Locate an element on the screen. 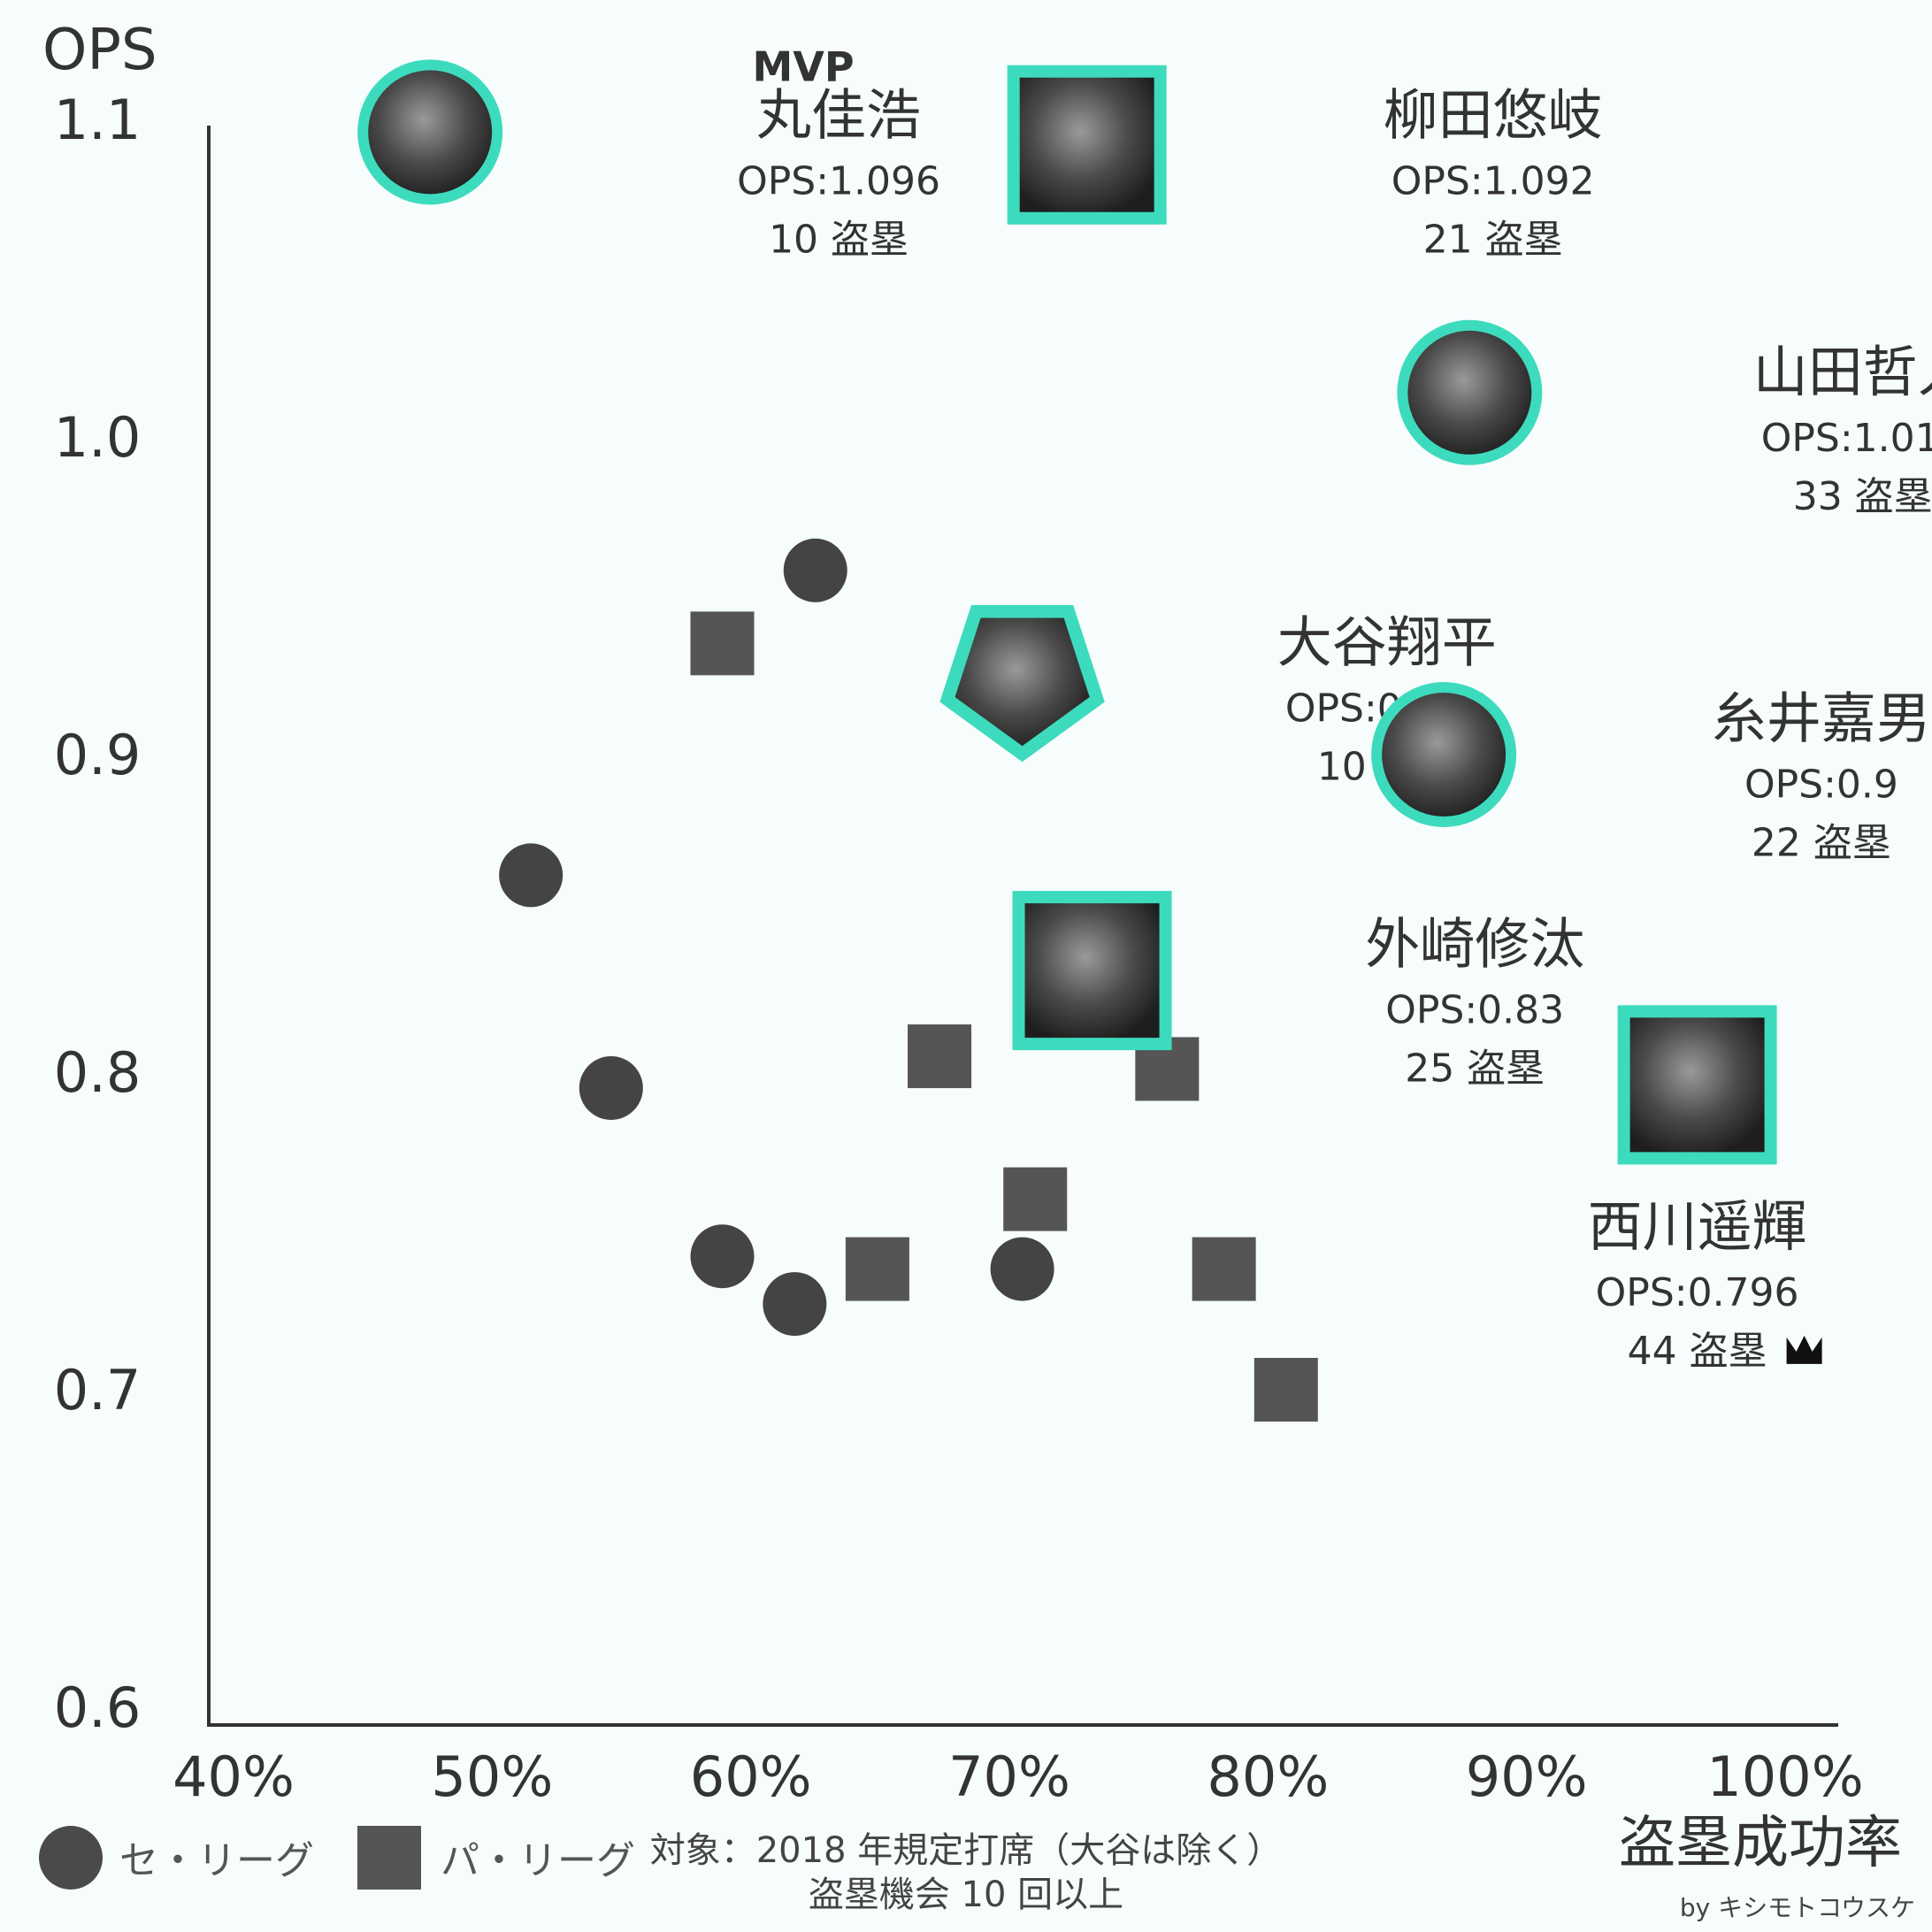 This screenshot has width=1932, height=1932. player-name: 丸佳浩 is located at coordinates (838, 114).